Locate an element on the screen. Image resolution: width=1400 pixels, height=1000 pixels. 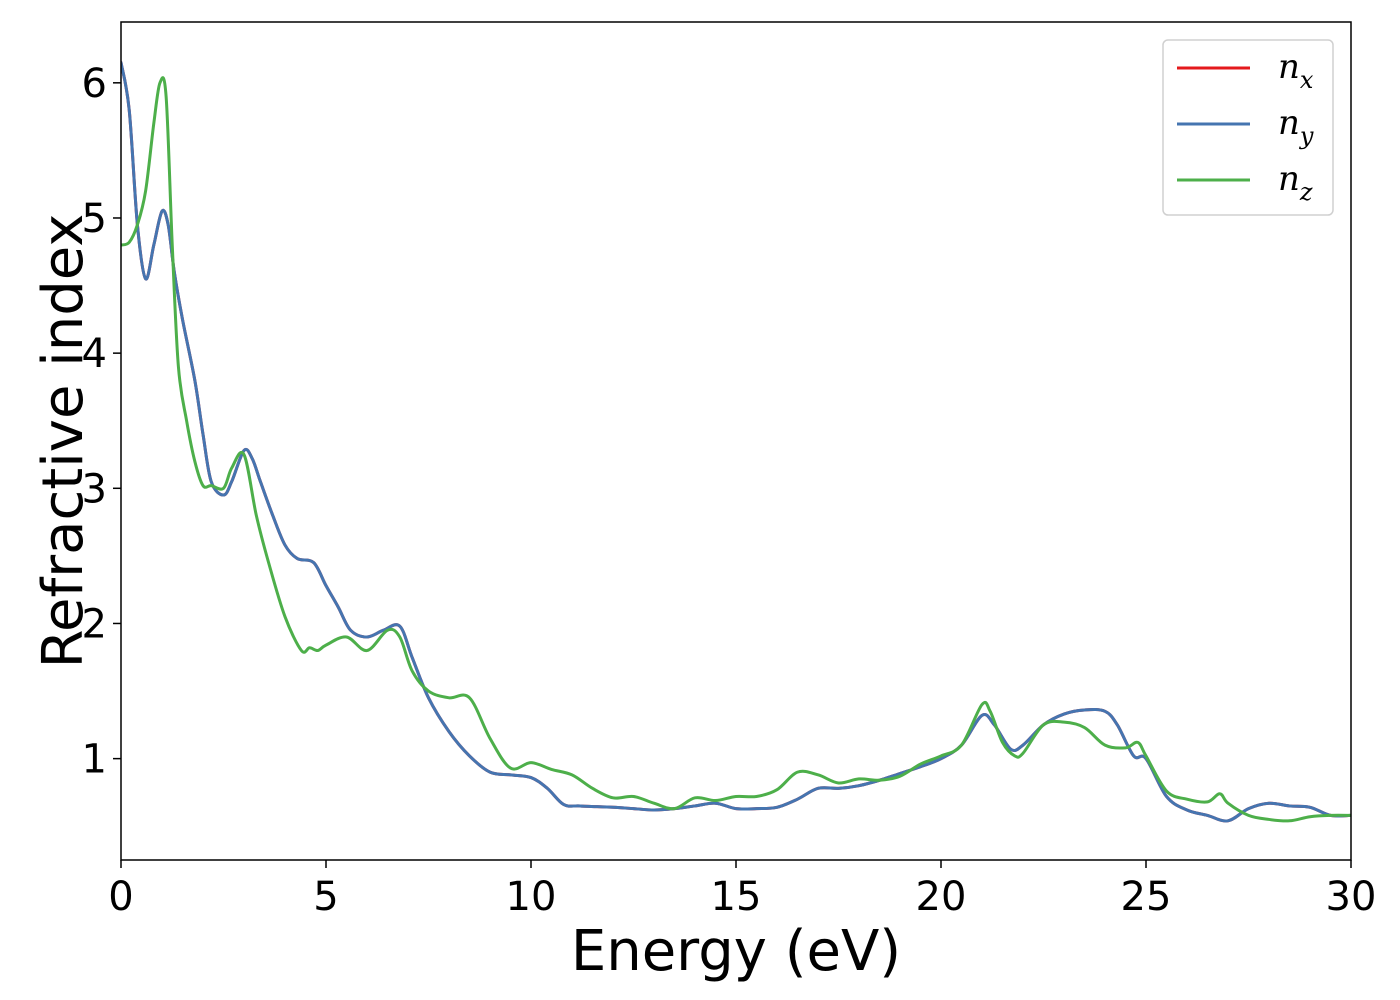
x-tick-label: 15 is located at coordinates (736, 897).